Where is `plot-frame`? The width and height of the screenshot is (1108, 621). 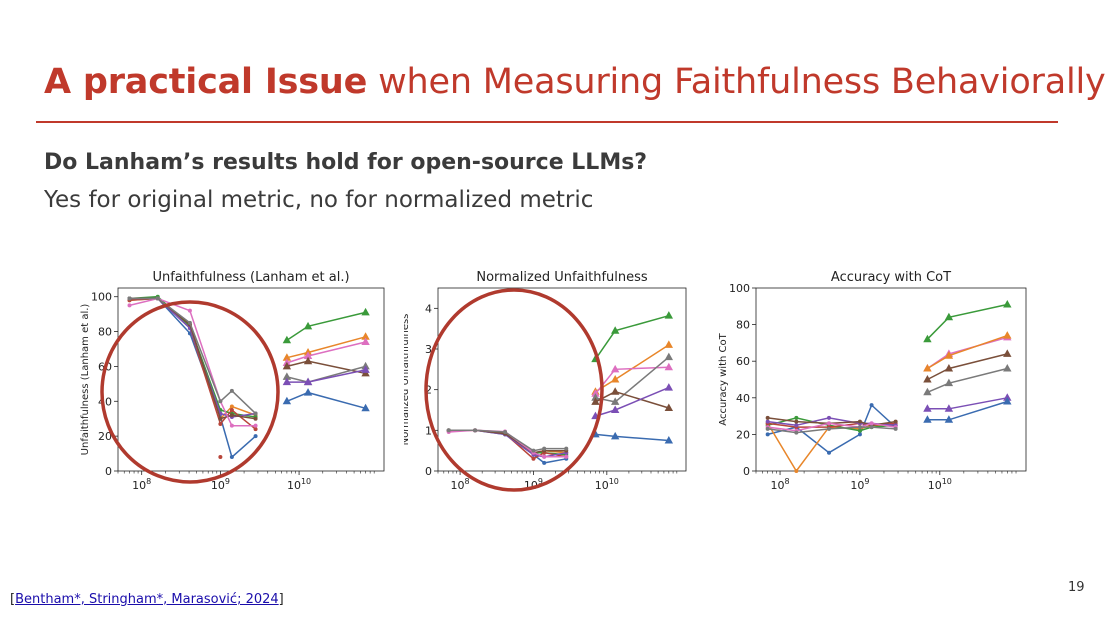 plot-frame is located at coordinates (251, 379).